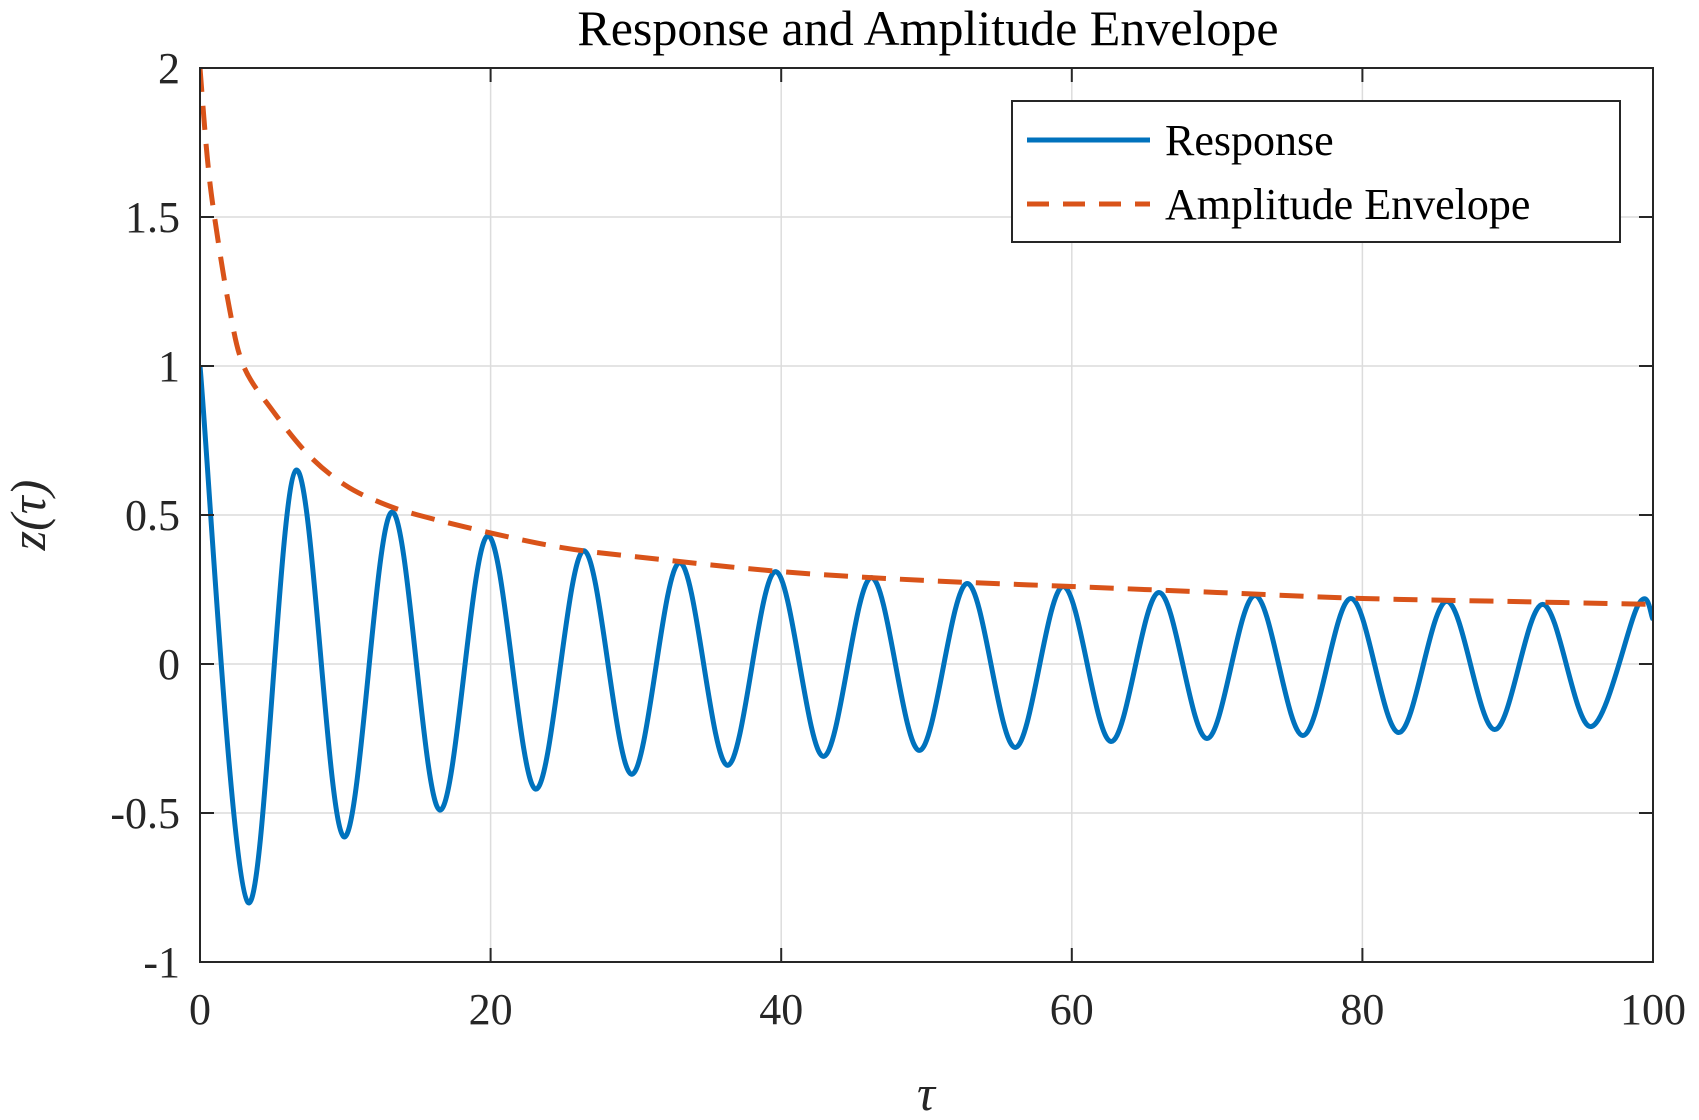  What do you see at coordinates (28, 516) in the screenshot?
I see `y-axis-label: z(τ)` at bounding box center [28, 516].